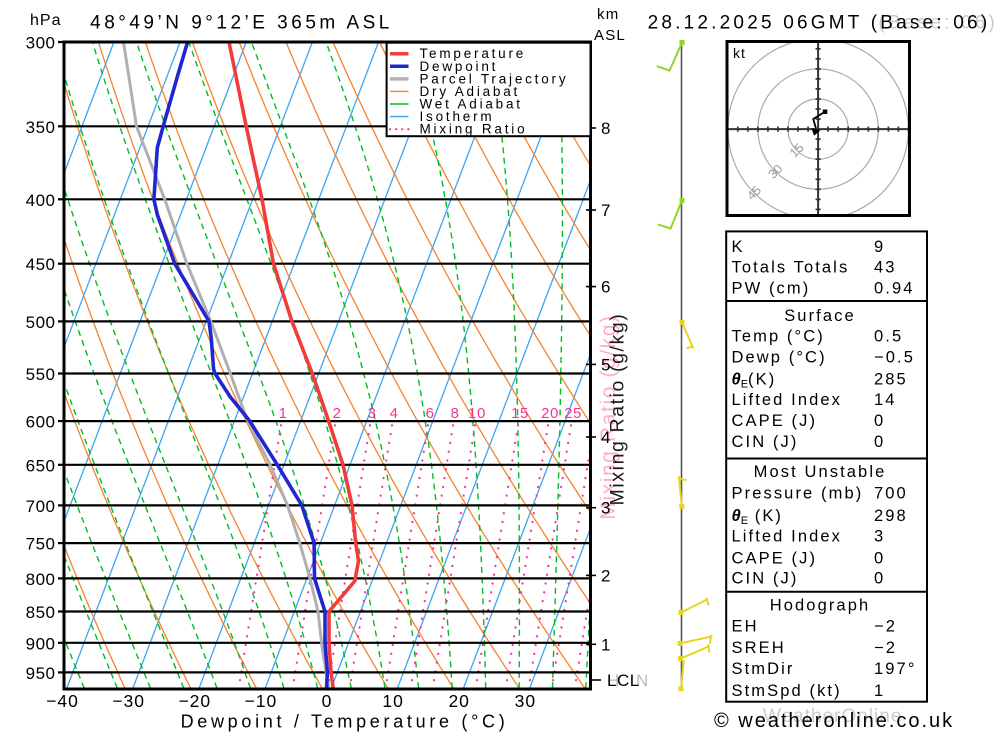 Image resolution: width=1000 pixels, height=738 pixels. I want to click on svg-text: km, so click(608, 14).